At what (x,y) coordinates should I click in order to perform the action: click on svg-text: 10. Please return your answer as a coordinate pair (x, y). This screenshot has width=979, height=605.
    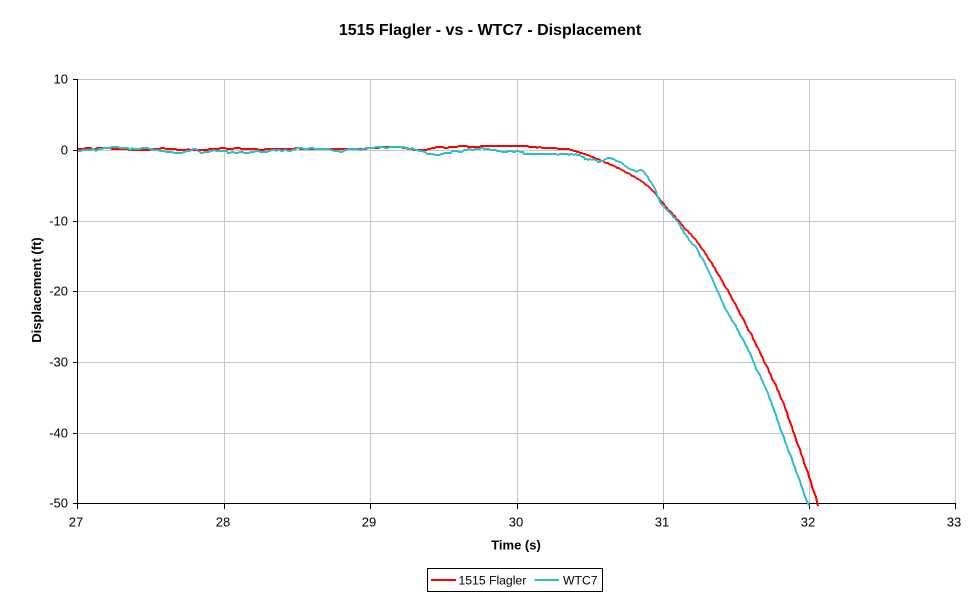
    Looking at the image, I should click on (61, 79).